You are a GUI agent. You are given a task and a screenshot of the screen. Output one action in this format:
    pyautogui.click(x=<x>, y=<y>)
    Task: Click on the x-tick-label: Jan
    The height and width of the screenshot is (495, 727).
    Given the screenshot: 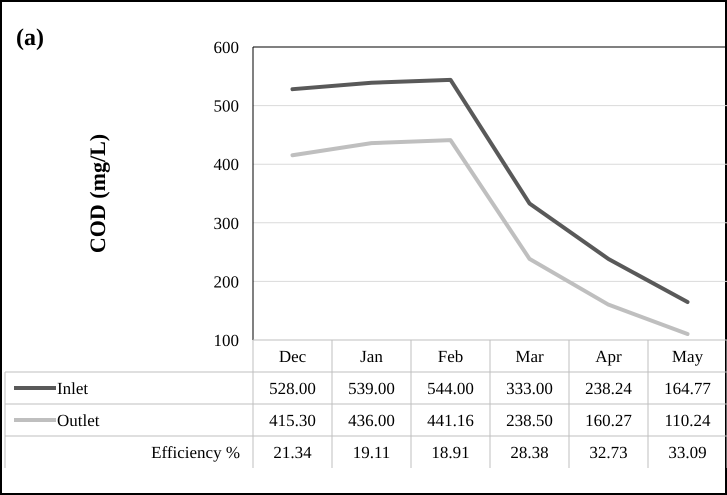 What is the action you would take?
    pyautogui.click(x=372, y=356)
    